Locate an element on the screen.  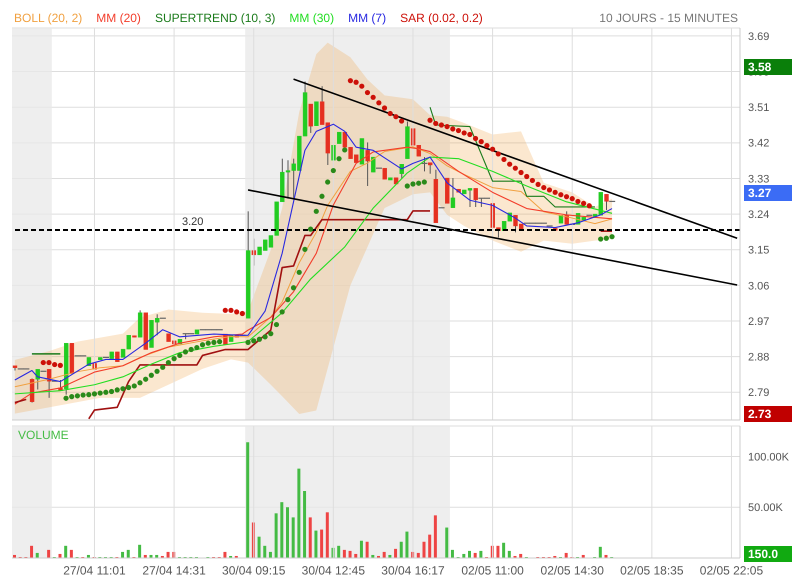
ref-line-label: 3.20 is located at coordinates (193, 222).